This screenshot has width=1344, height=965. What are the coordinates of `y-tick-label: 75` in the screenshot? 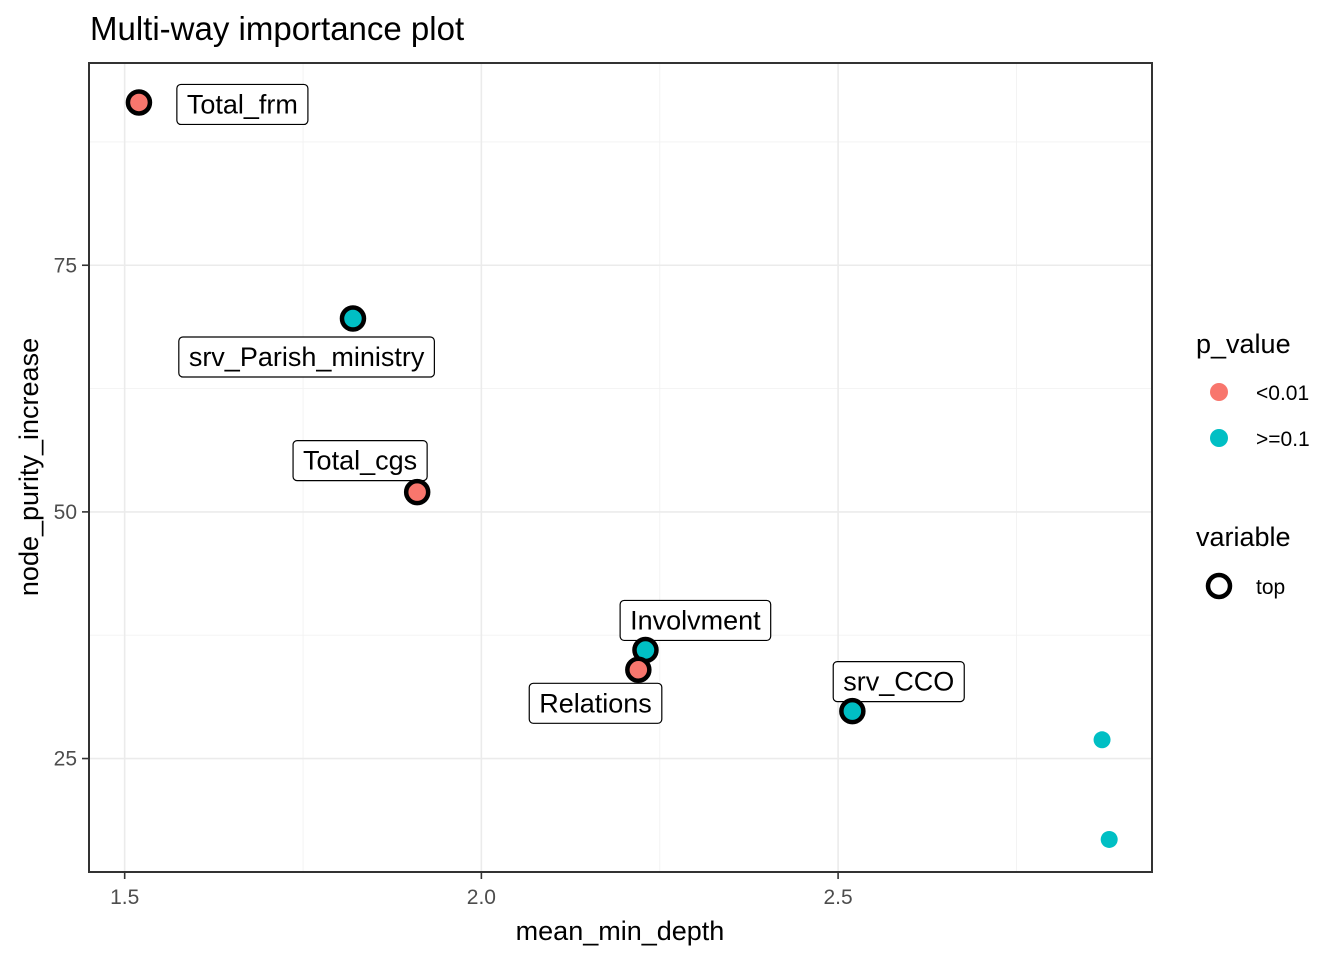 It's located at (65, 265).